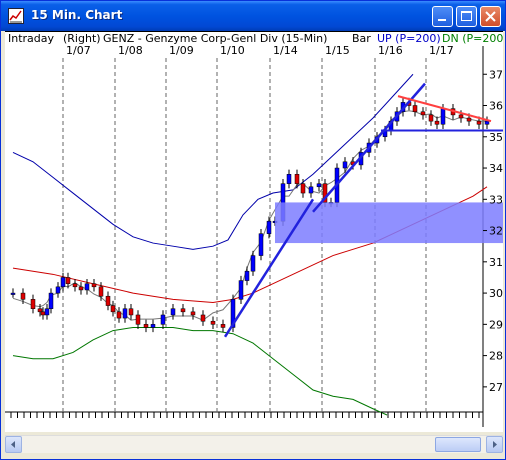 The width and height of the screenshot is (506, 460). What do you see at coordinates (31, 38) in the screenshot?
I see `interval-label: Intraday` at bounding box center [31, 38].